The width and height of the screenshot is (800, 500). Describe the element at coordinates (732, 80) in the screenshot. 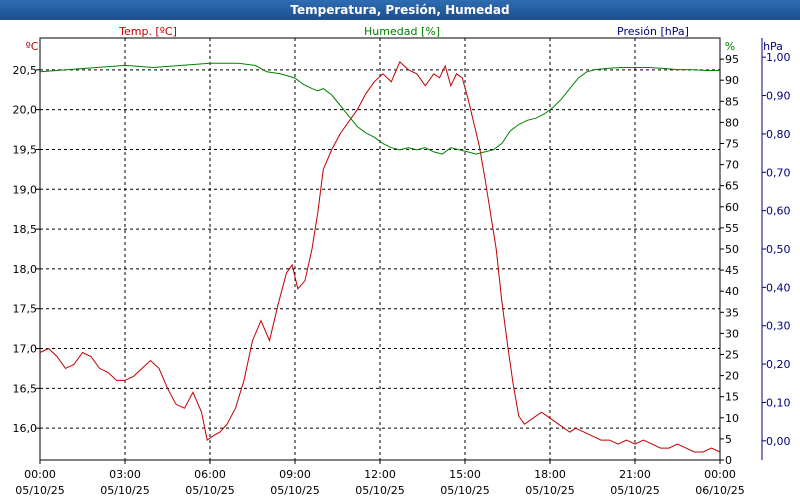

I see `humidity-tick-label: 90` at that location.